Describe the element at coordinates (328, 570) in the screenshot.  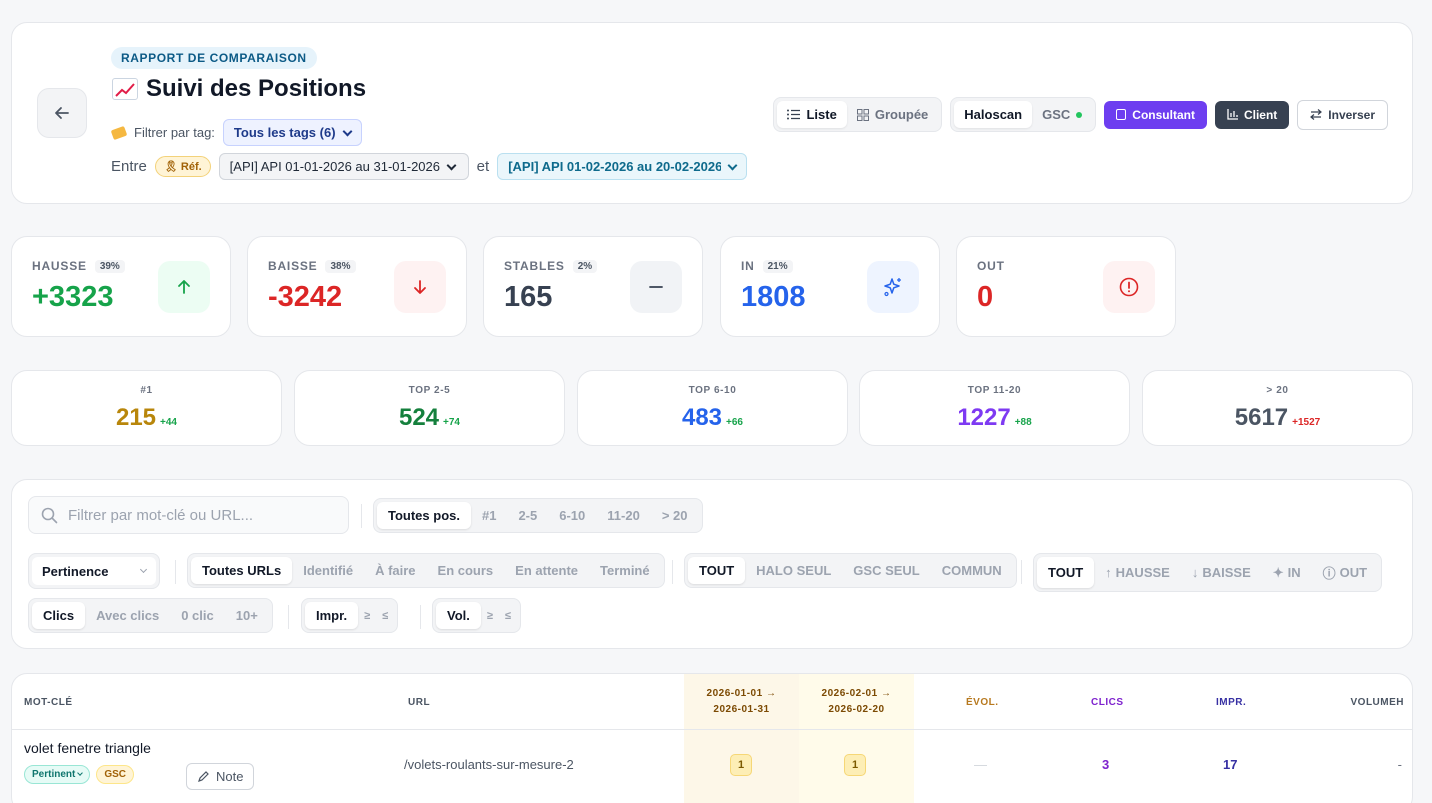
I see `url-filter-identified: Identifié` at that location.